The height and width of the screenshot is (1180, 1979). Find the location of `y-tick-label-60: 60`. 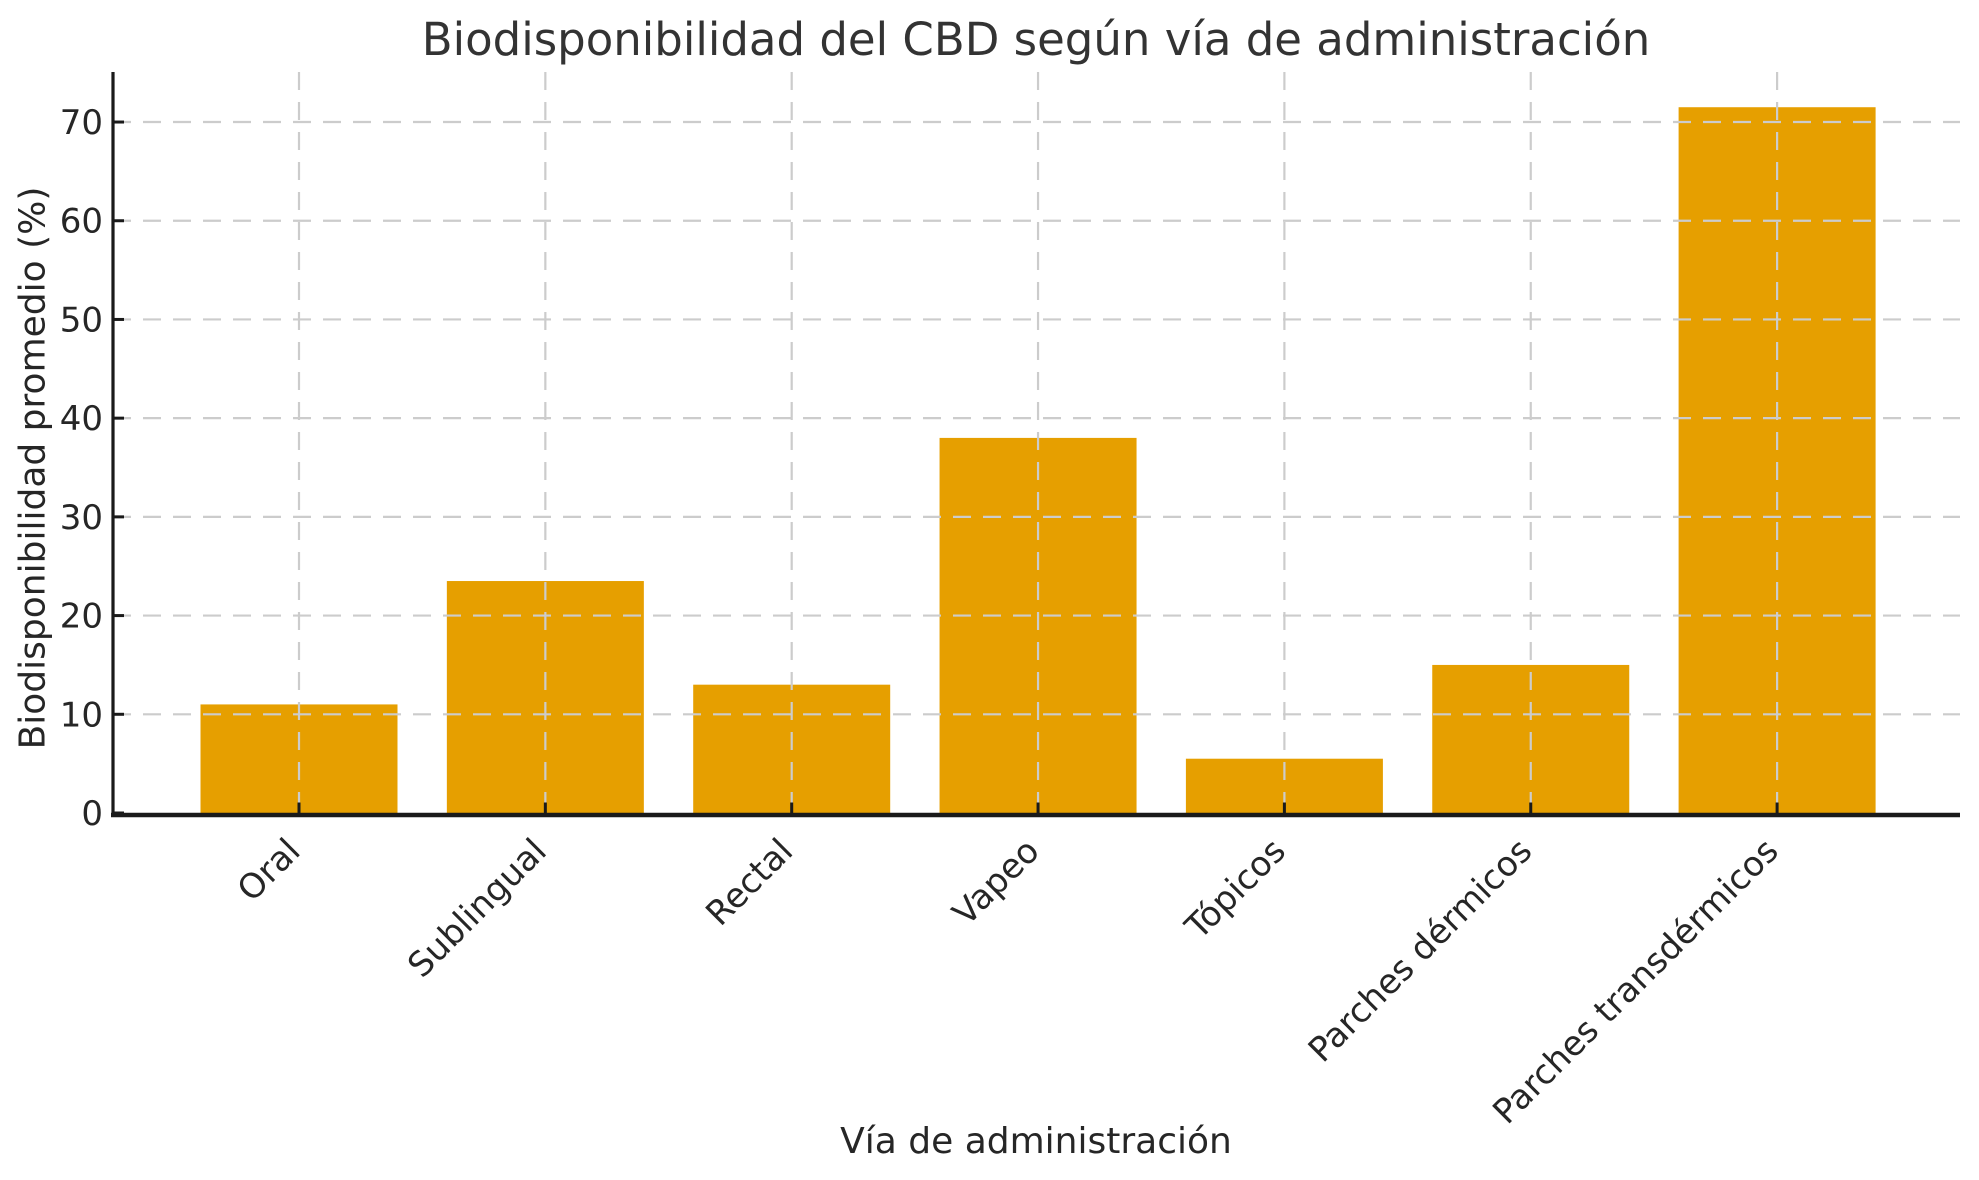

y-tick-label-60: 60 is located at coordinates (81, 222).